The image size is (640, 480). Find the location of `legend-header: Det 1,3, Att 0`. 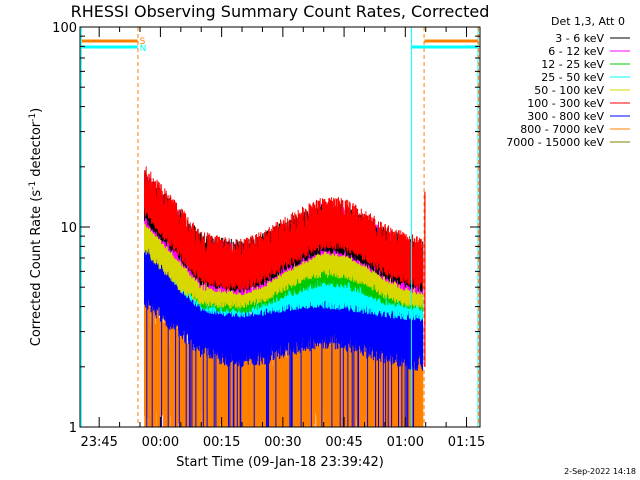

legend-header: Det 1,3, Att 0 is located at coordinates (588, 21).